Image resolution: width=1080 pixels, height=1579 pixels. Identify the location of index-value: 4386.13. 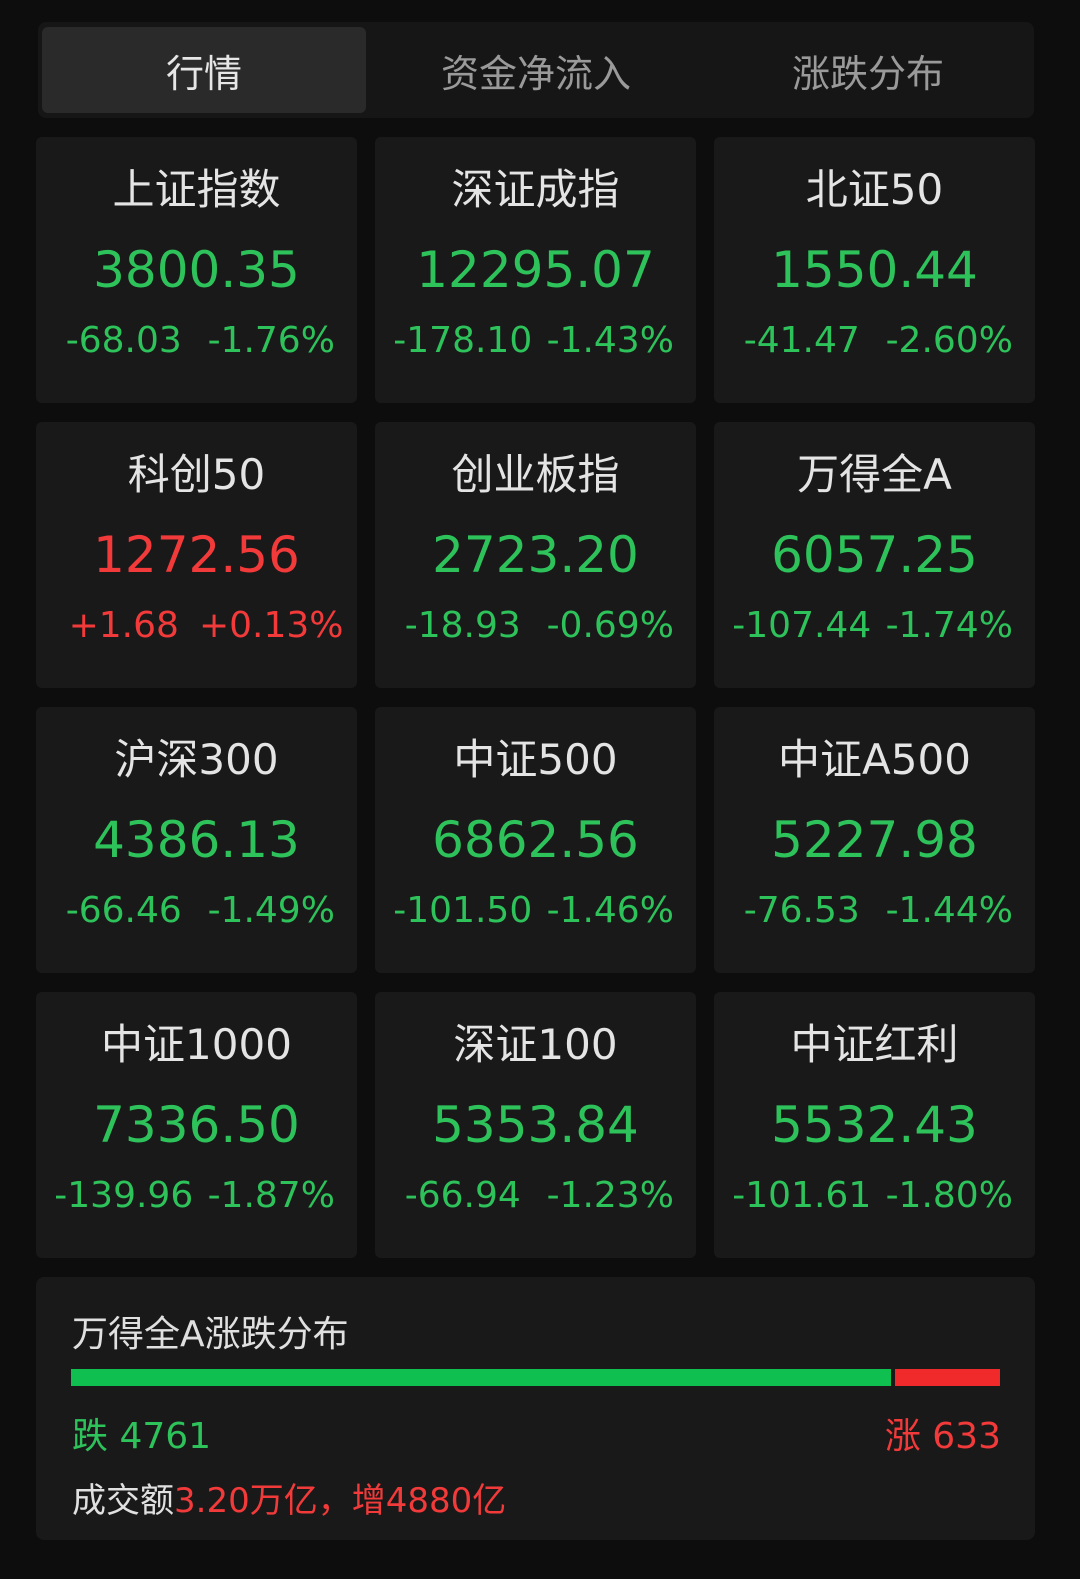
(196, 840).